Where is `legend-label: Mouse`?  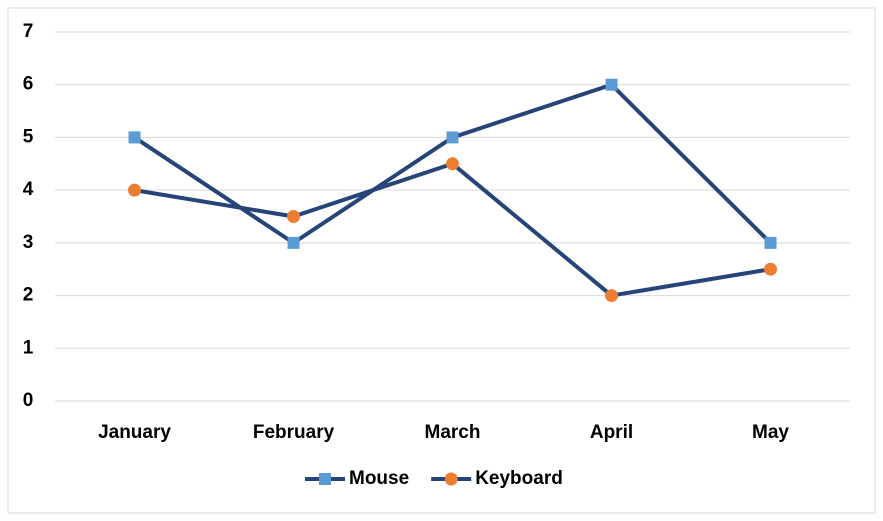
legend-label: Mouse is located at coordinates (379, 478).